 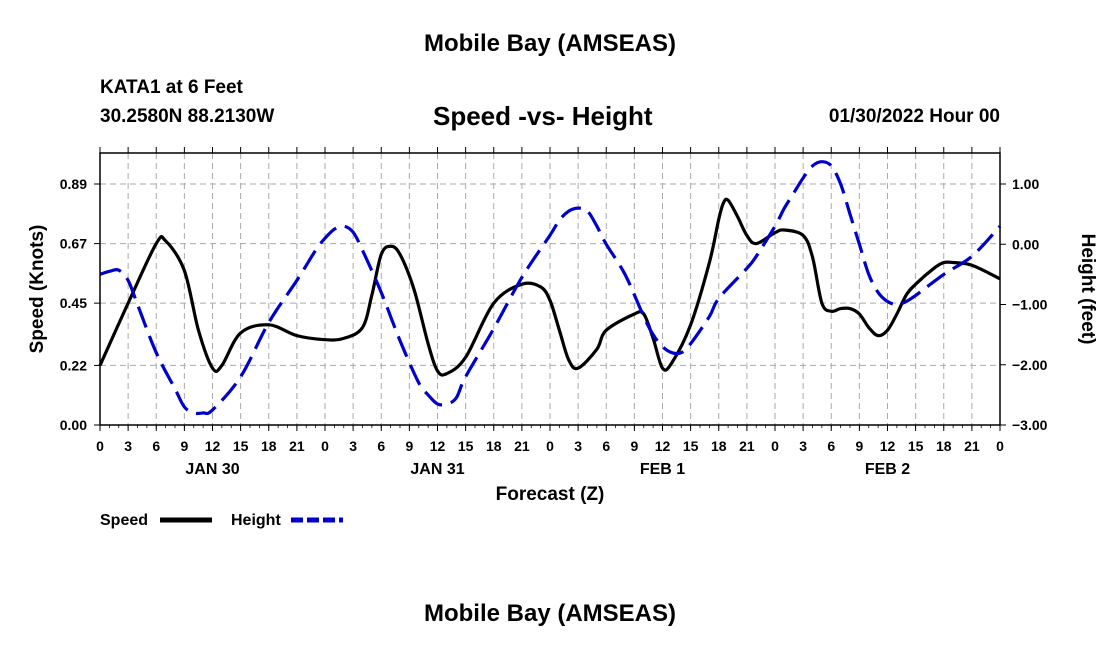 What do you see at coordinates (73, 425) in the screenshot?
I see `y-tick-label-left: 0.00` at bounding box center [73, 425].